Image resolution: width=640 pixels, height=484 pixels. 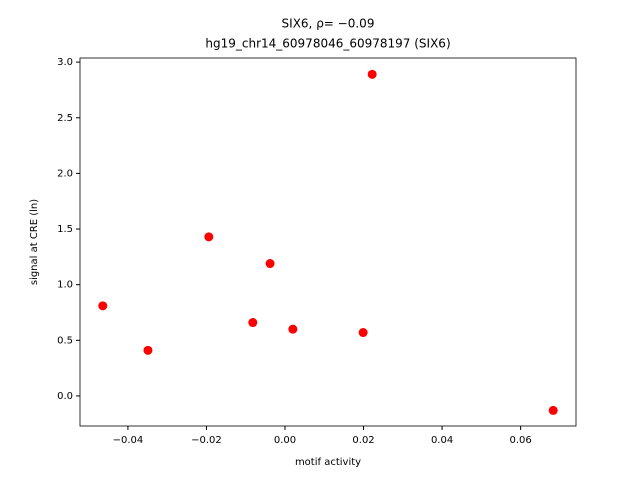 What do you see at coordinates (442, 440) in the screenshot?
I see `x-tick-label: 0.04` at bounding box center [442, 440].